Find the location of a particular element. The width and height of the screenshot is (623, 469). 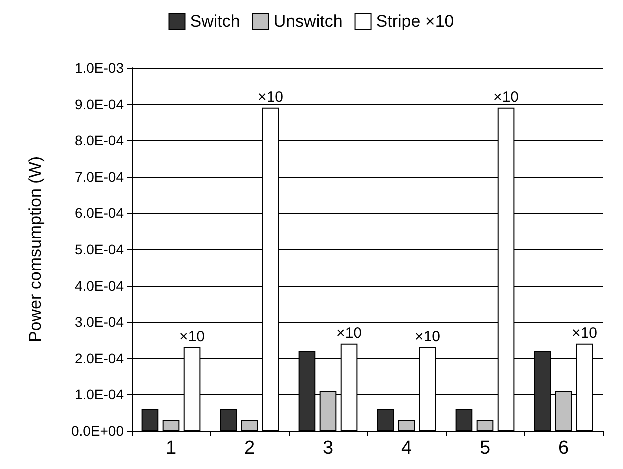

x-tick-label: 4 is located at coordinates (406, 448).